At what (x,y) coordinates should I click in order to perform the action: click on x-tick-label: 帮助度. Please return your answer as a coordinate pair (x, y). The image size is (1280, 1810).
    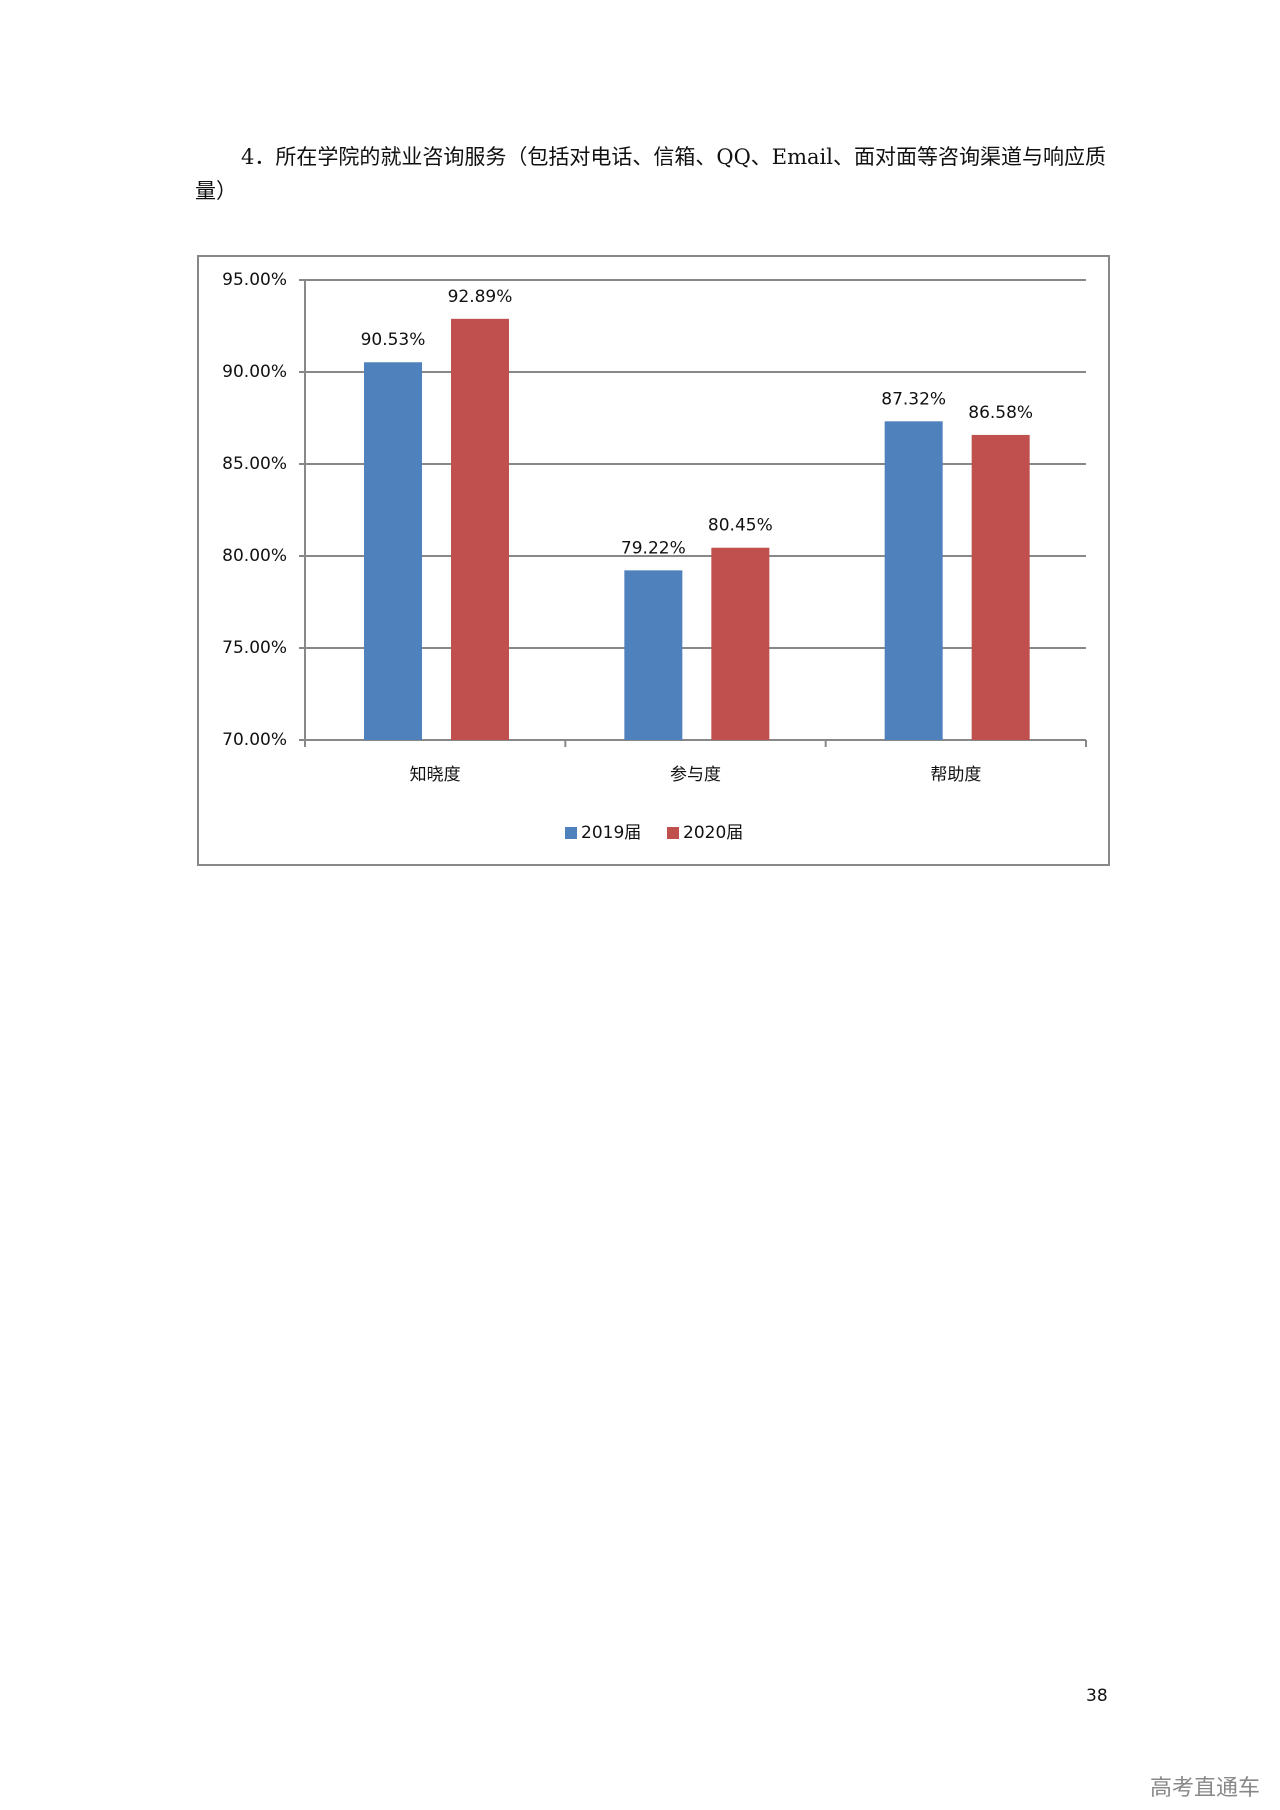
    Looking at the image, I should click on (955, 775).